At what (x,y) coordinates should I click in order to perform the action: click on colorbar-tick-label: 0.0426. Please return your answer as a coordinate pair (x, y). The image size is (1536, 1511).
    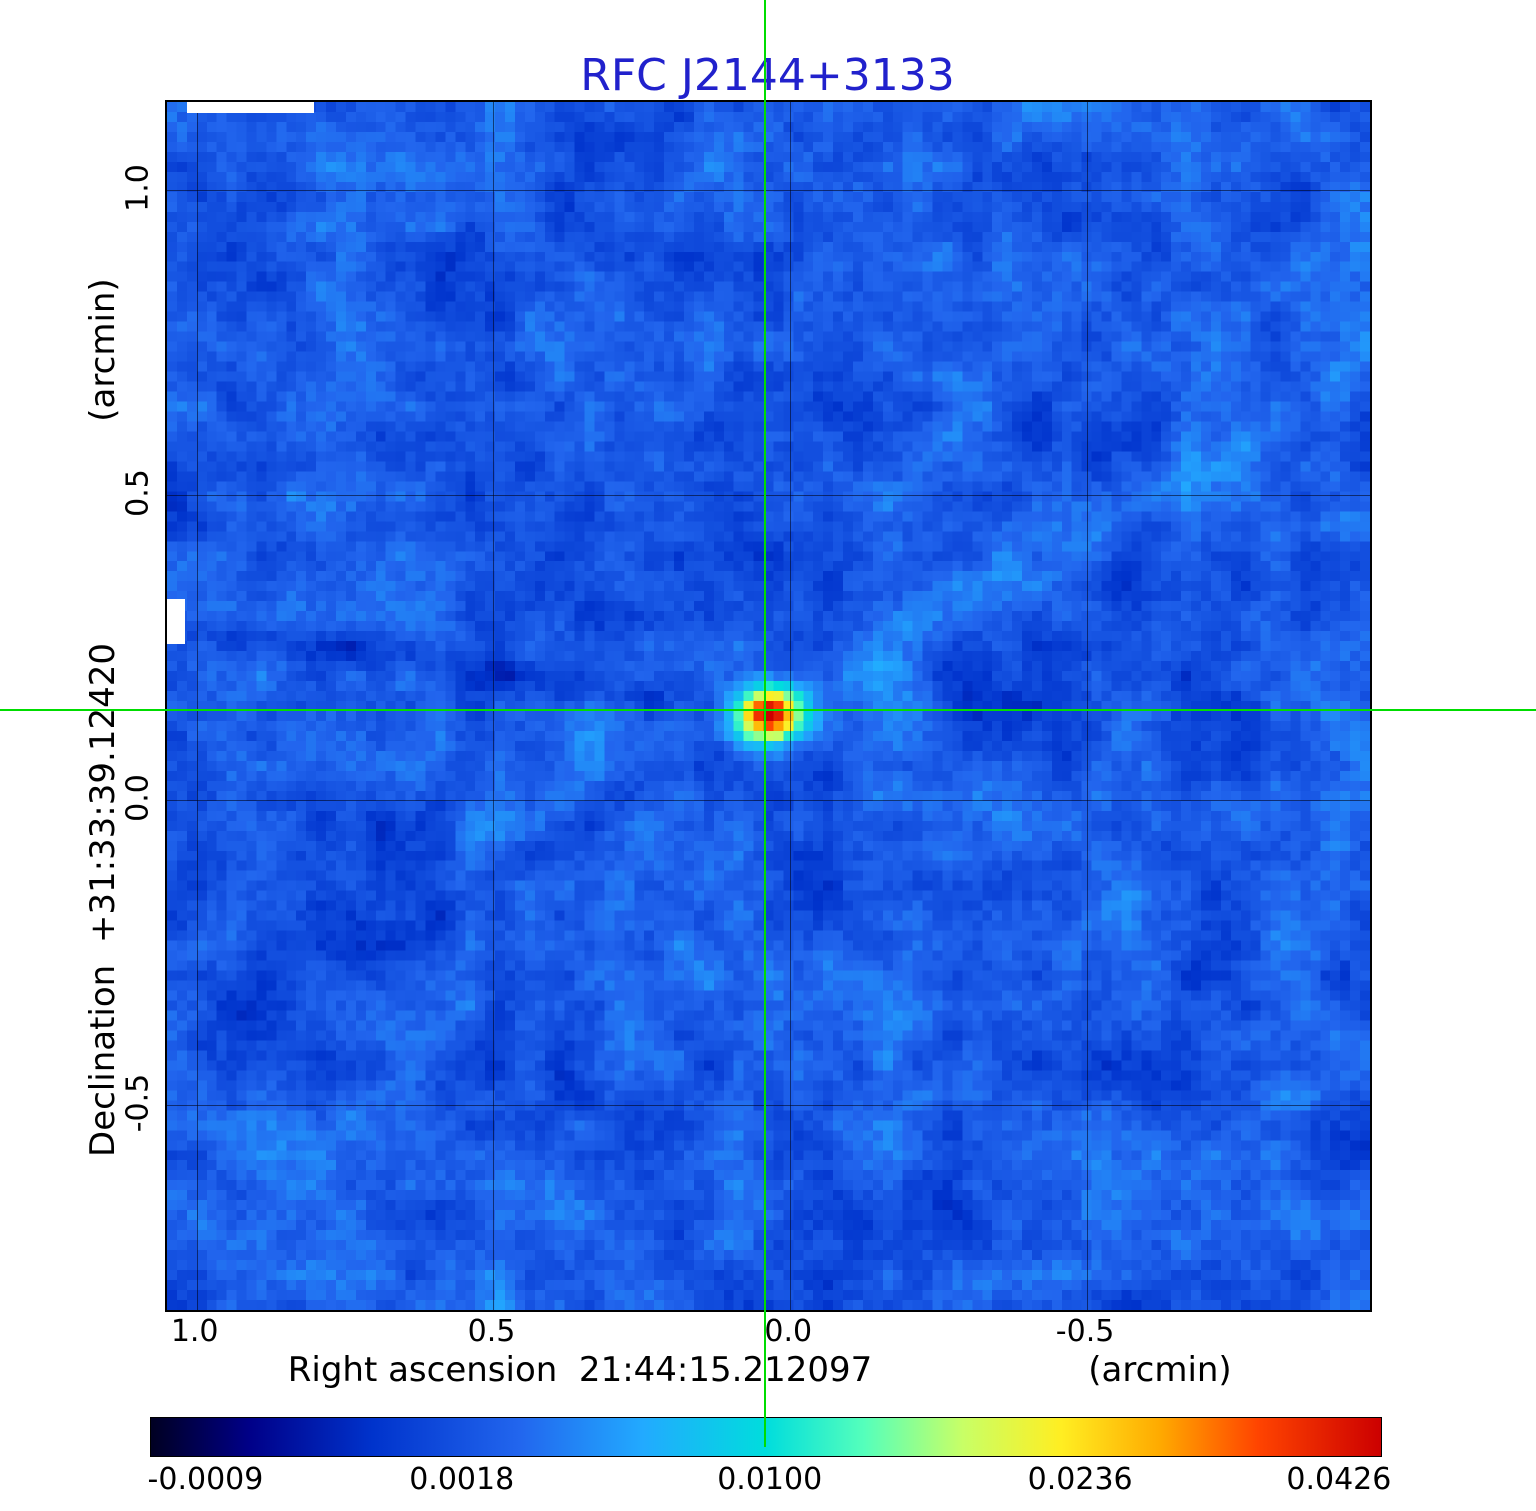
    Looking at the image, I should click on (1339, 1479).